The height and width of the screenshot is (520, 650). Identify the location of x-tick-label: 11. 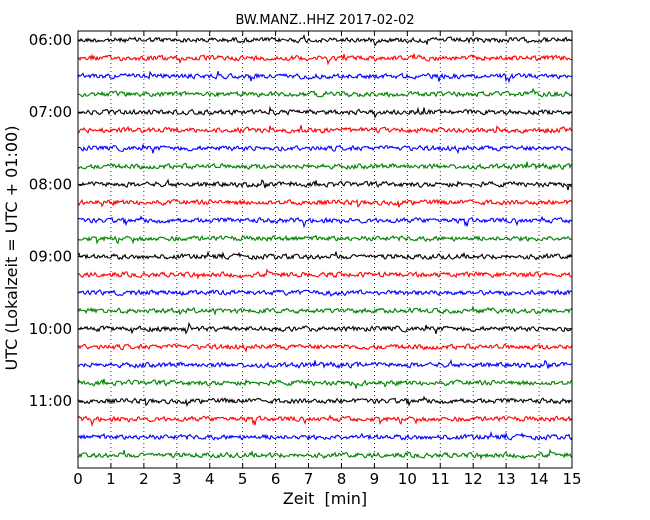
(440, 479).